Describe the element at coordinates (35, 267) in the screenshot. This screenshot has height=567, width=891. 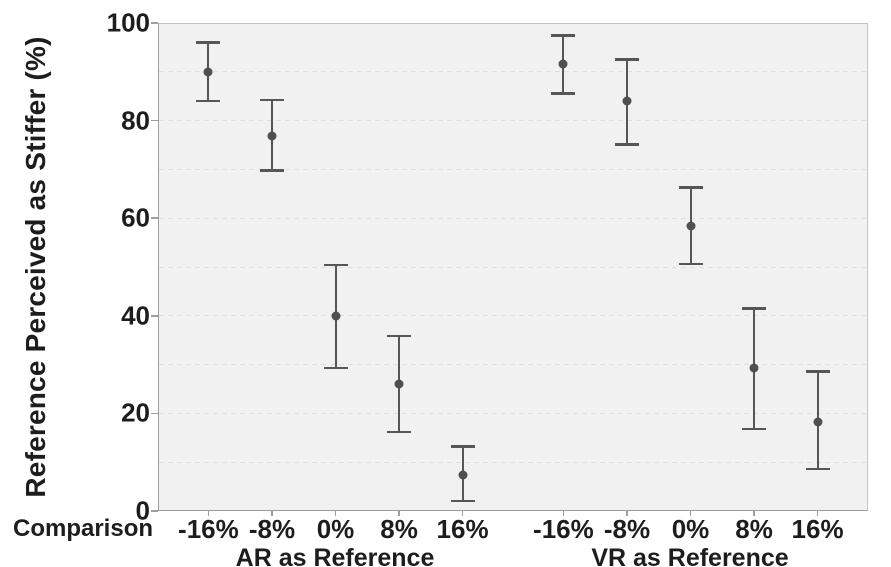
I see `y-axis-title: Reference Perceived as Stiffer (%)` at that location.